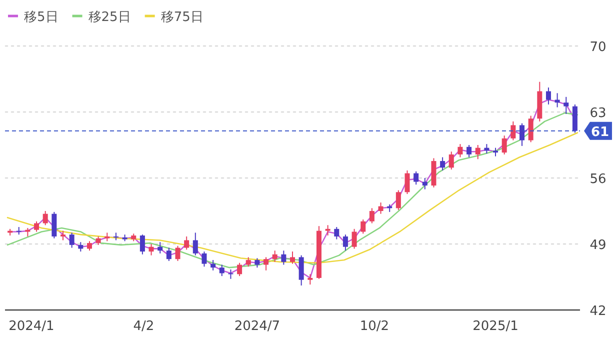 The width and height of the screenshot is (613, 338). I want to click on legend-label: 移75日, so click(182, 17).